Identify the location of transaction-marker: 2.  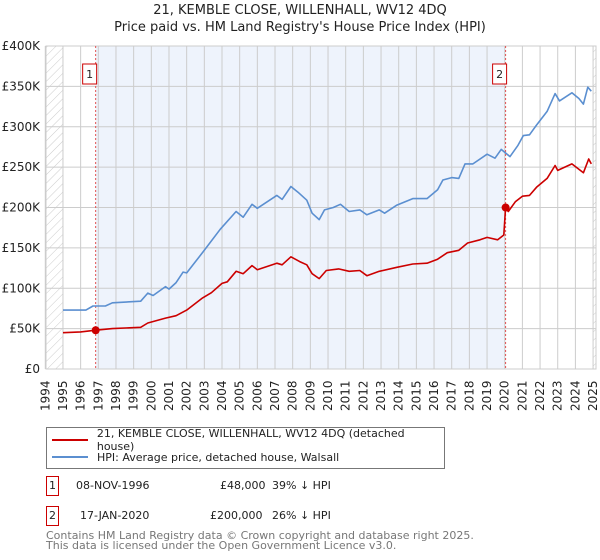
(52, 516).